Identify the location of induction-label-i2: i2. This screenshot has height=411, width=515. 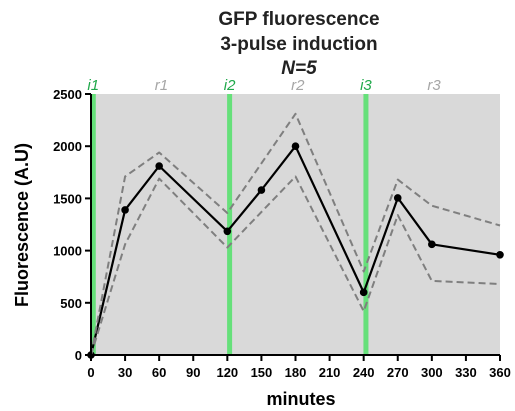
(230, 85).